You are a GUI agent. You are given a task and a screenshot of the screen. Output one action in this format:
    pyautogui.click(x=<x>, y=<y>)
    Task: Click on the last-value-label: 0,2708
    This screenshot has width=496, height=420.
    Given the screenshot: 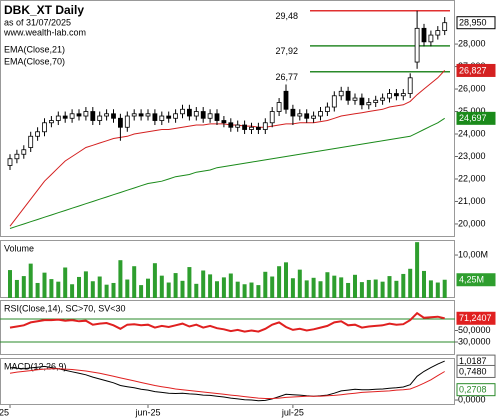 What is the action you would take?
    pyautogui.click(x=473, y=390)
    